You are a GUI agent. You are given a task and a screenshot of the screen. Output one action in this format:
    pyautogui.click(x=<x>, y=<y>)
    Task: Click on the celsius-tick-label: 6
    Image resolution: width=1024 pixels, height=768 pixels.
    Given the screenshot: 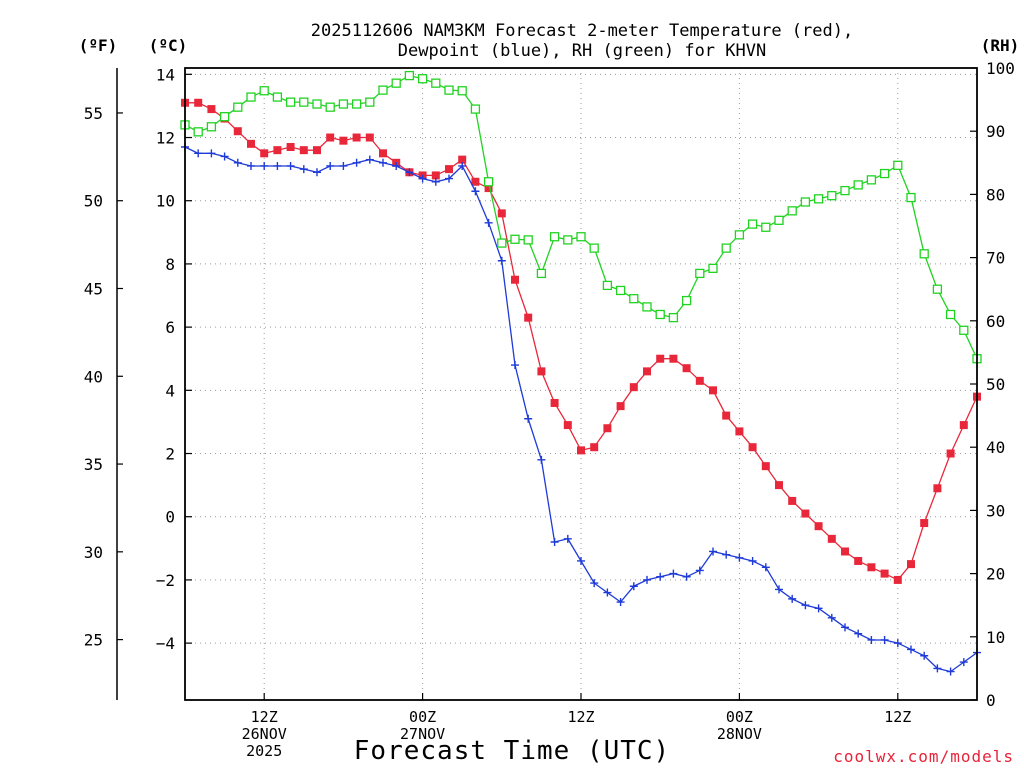 What is the action you would take?
    pyautogui.click(x=170, y=327)
    